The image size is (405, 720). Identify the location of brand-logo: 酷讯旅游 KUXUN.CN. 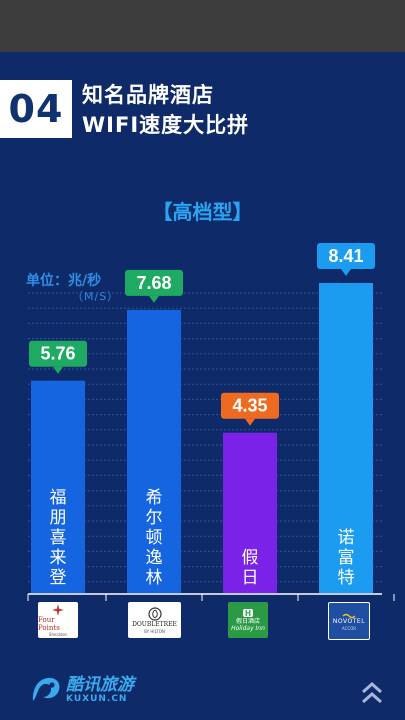
(82, 690).